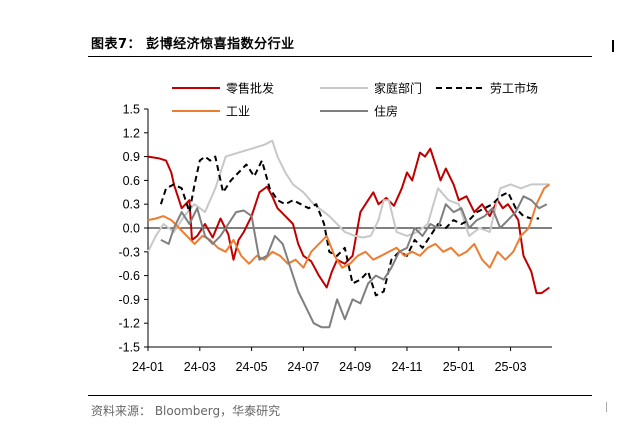 The image size is (617, 427). What do you see at coordinates (193, 44) in the screenshot?
I see `figure-title: 图表7： 彭博经济惊喜指数分行业` at bounding box center [193, 44].